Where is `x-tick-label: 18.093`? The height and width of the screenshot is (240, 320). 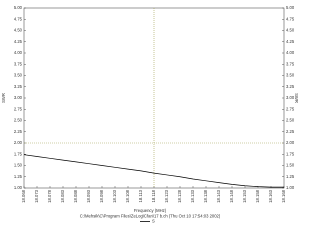
x-tick-label: 18.093 is located at coordinates (88, 195).